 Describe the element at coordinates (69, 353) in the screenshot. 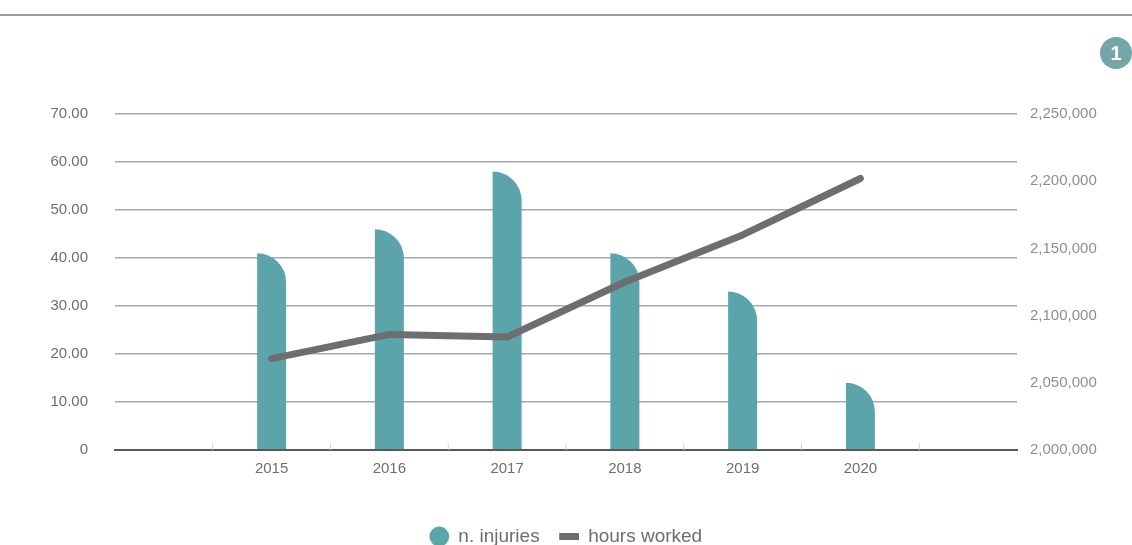

I see `y-tick-label: 20.00` at that location.